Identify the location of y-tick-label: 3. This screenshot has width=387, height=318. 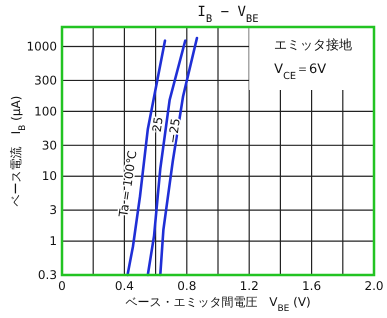
(53, 210).